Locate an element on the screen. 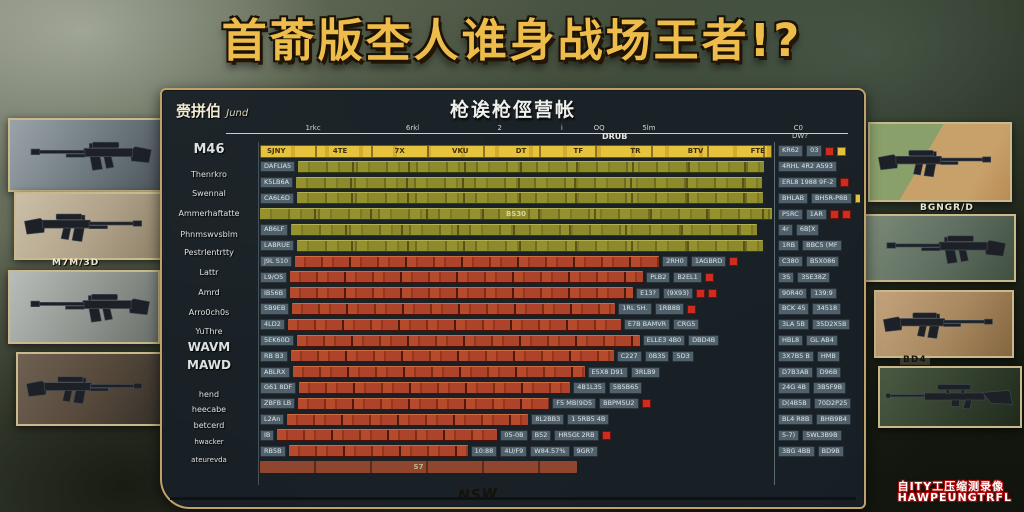  stat-row: S7 is located at coordinates (516, 467).